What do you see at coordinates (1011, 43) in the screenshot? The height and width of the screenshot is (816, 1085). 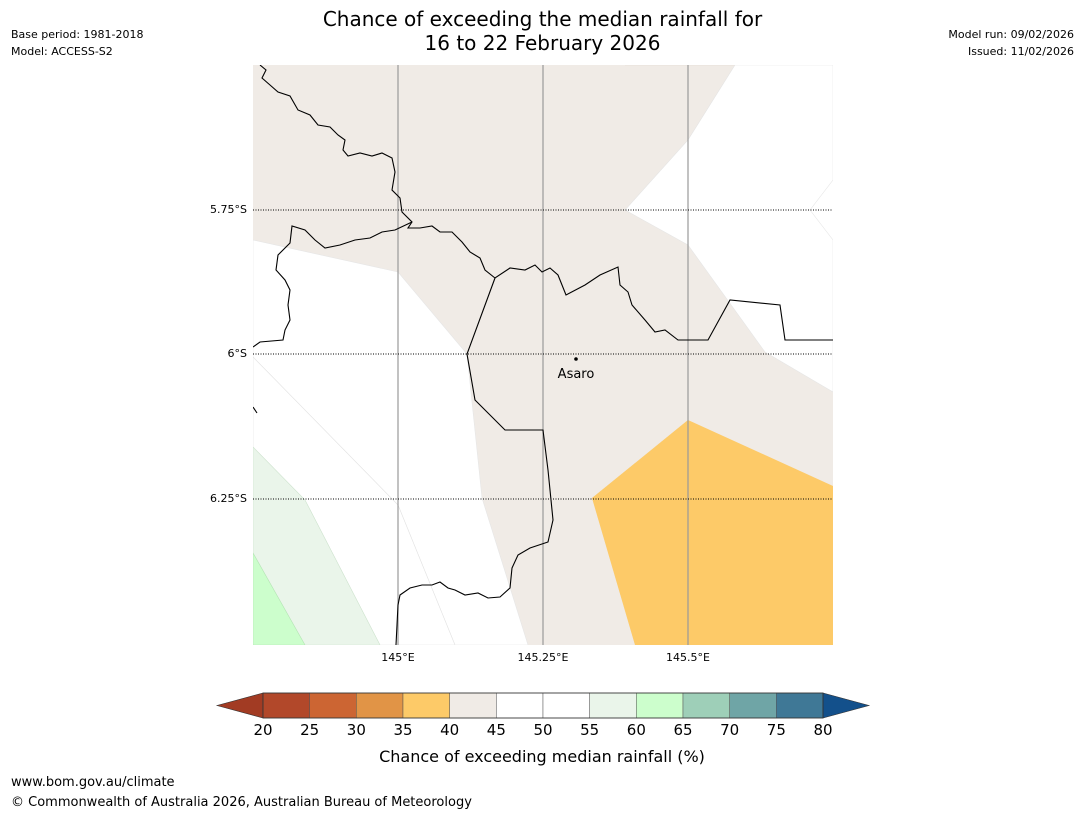 I see `meta-right: Model run: 09/02/2026 Issued: 11/02/2026` at bounding box center [1011, 43].